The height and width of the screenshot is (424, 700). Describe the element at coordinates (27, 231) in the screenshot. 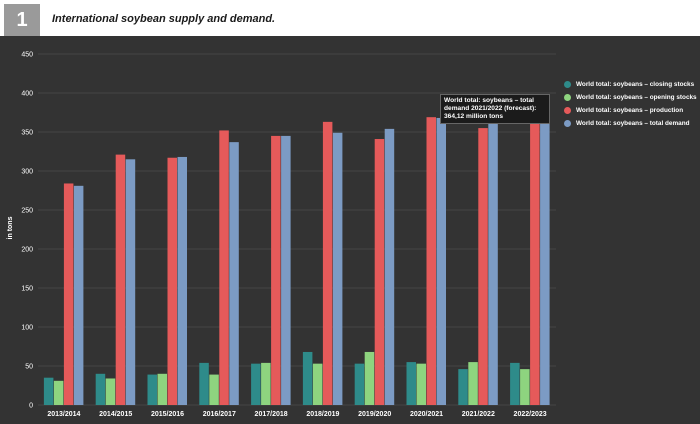

I see `y-axis-ticks: 0 50 100 150 200 250 300 350 400 450` at that location.